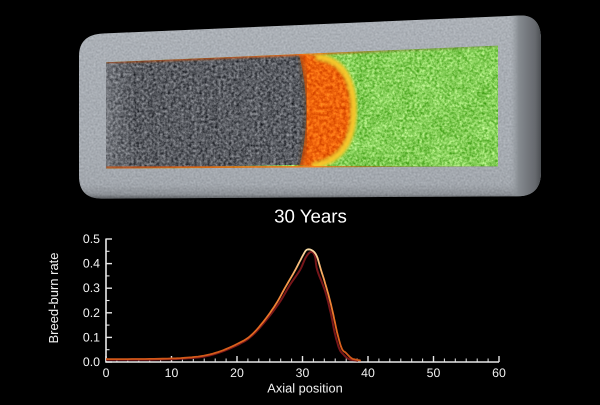  I want to click on svg-text: 0.5, so click(91, 239).